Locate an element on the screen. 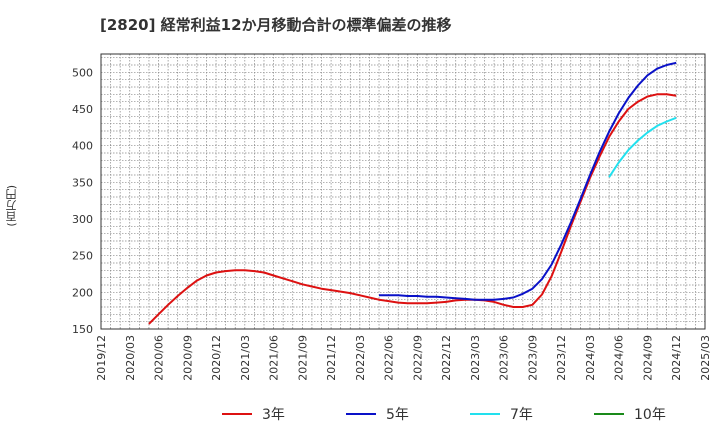 The image size is (720, 440). x-tick-label: 2024/03 is located at coordinates (590, 358).